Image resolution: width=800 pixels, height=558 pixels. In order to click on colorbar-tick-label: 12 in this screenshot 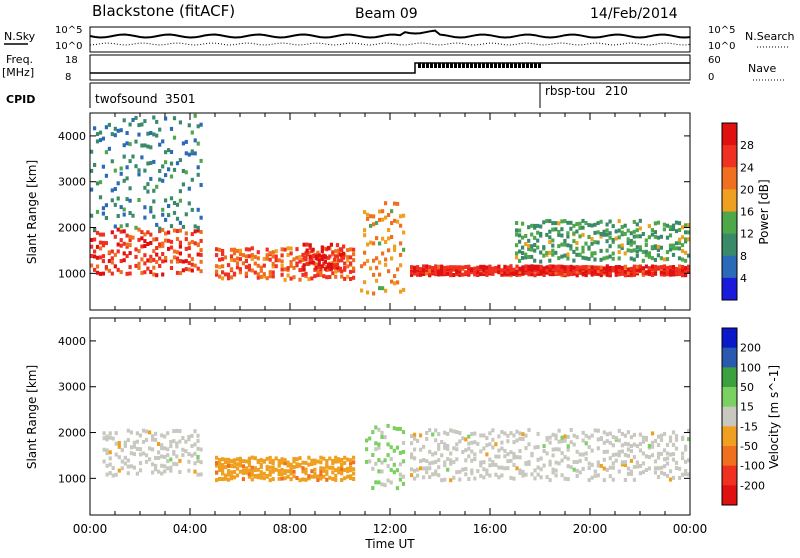, I will do `click(747, 234)`.